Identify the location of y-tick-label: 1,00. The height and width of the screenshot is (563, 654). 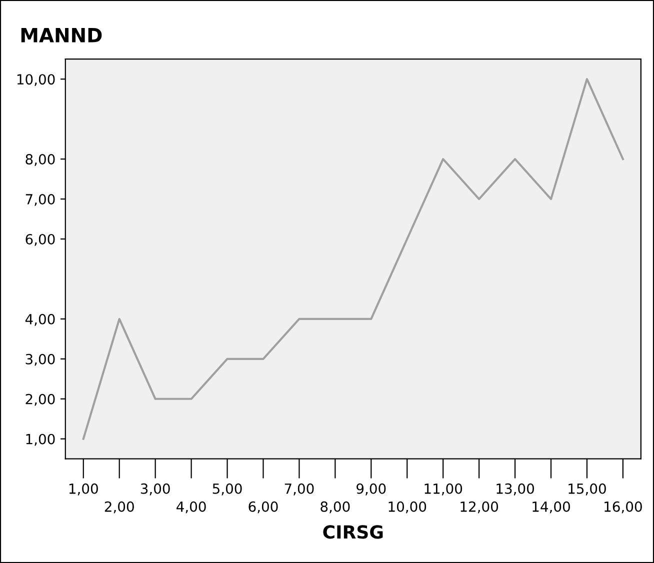
(40, 440).